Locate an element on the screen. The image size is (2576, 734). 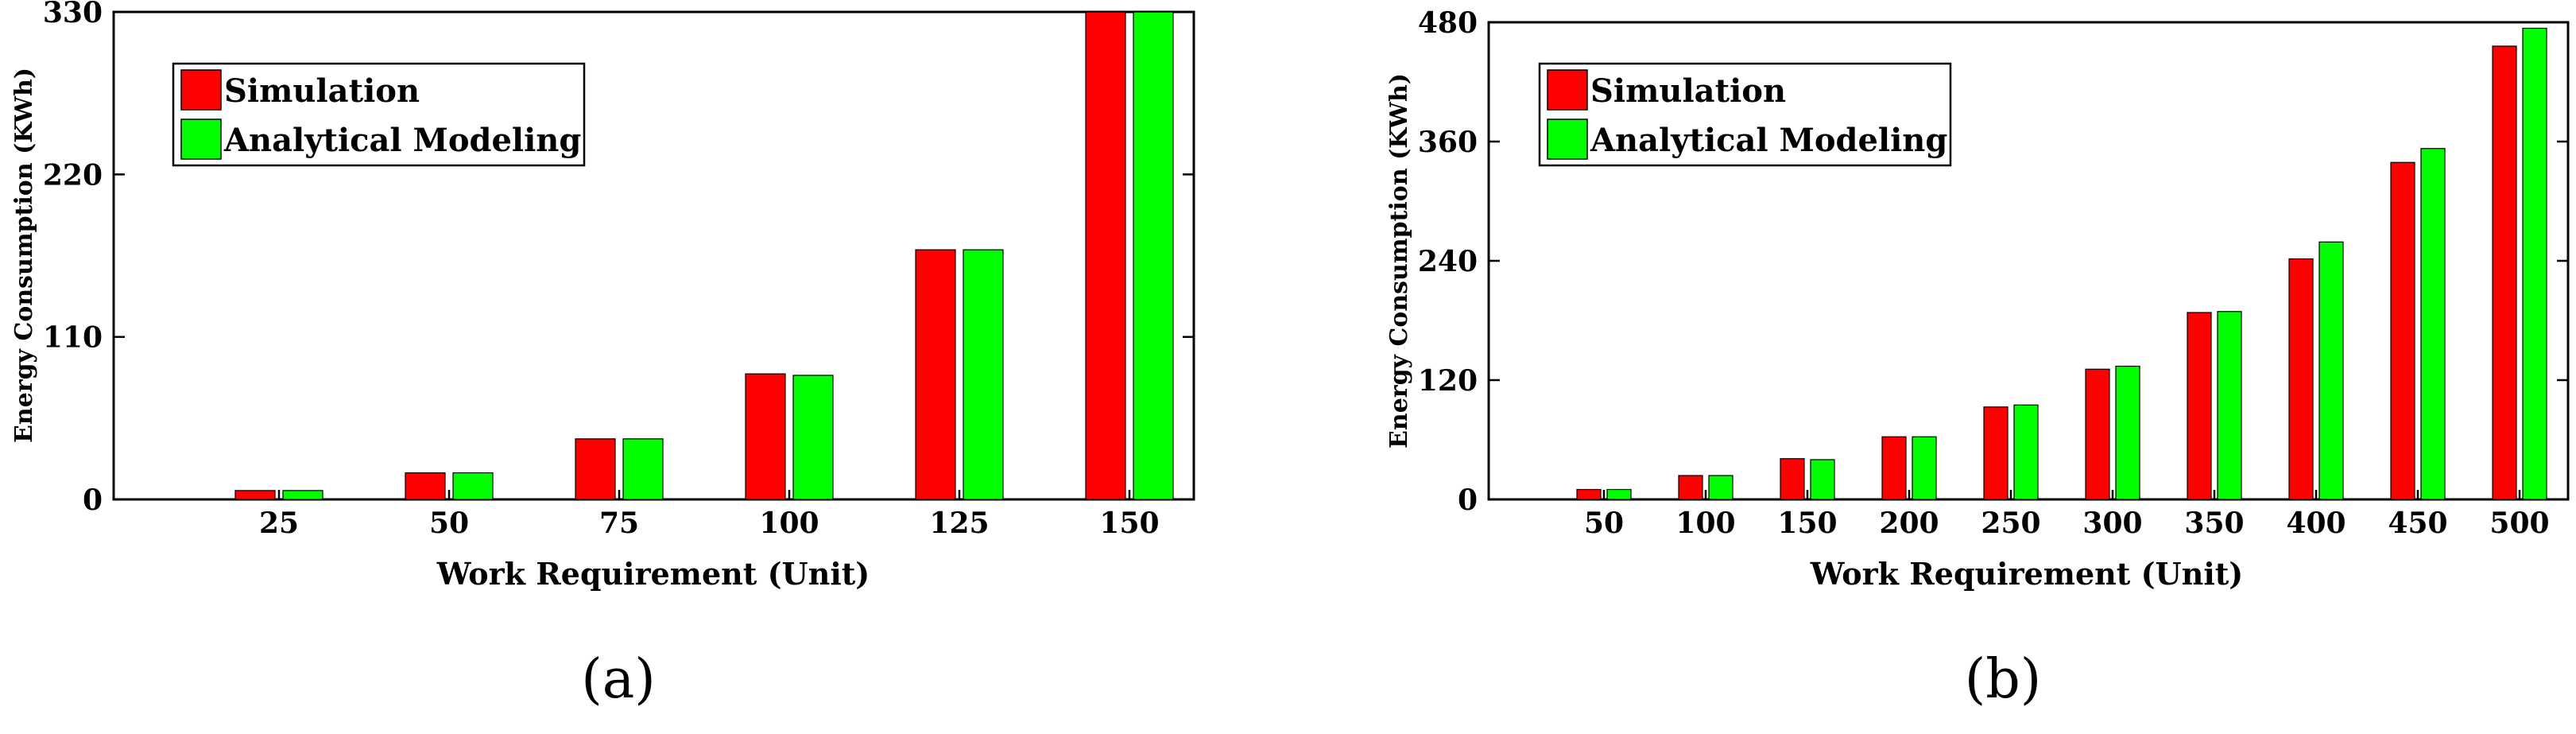
legend-label-analytical-b: Analytical Modeling is located at coordinates (1768, 140).